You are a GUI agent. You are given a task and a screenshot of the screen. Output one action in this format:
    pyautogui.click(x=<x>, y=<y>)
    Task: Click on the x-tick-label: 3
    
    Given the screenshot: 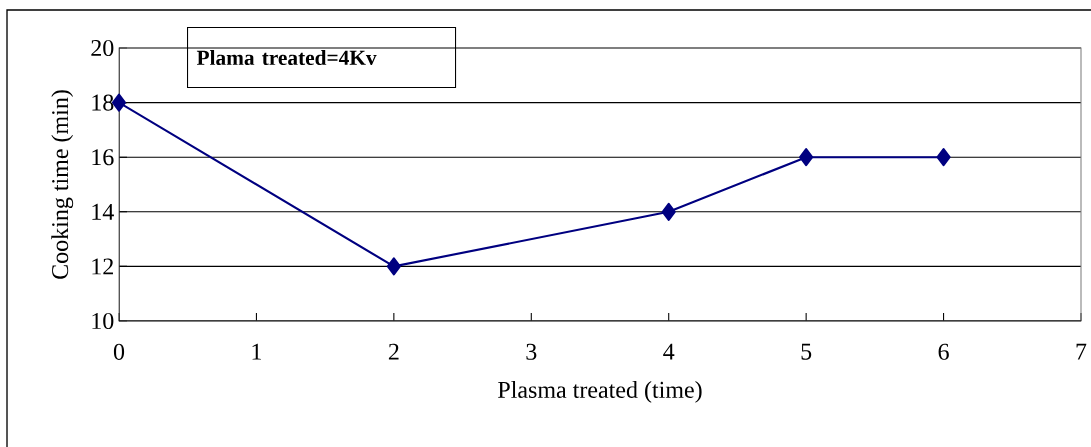 What is the action you would take?
    pyautogui.click(x=531, y=351)
    